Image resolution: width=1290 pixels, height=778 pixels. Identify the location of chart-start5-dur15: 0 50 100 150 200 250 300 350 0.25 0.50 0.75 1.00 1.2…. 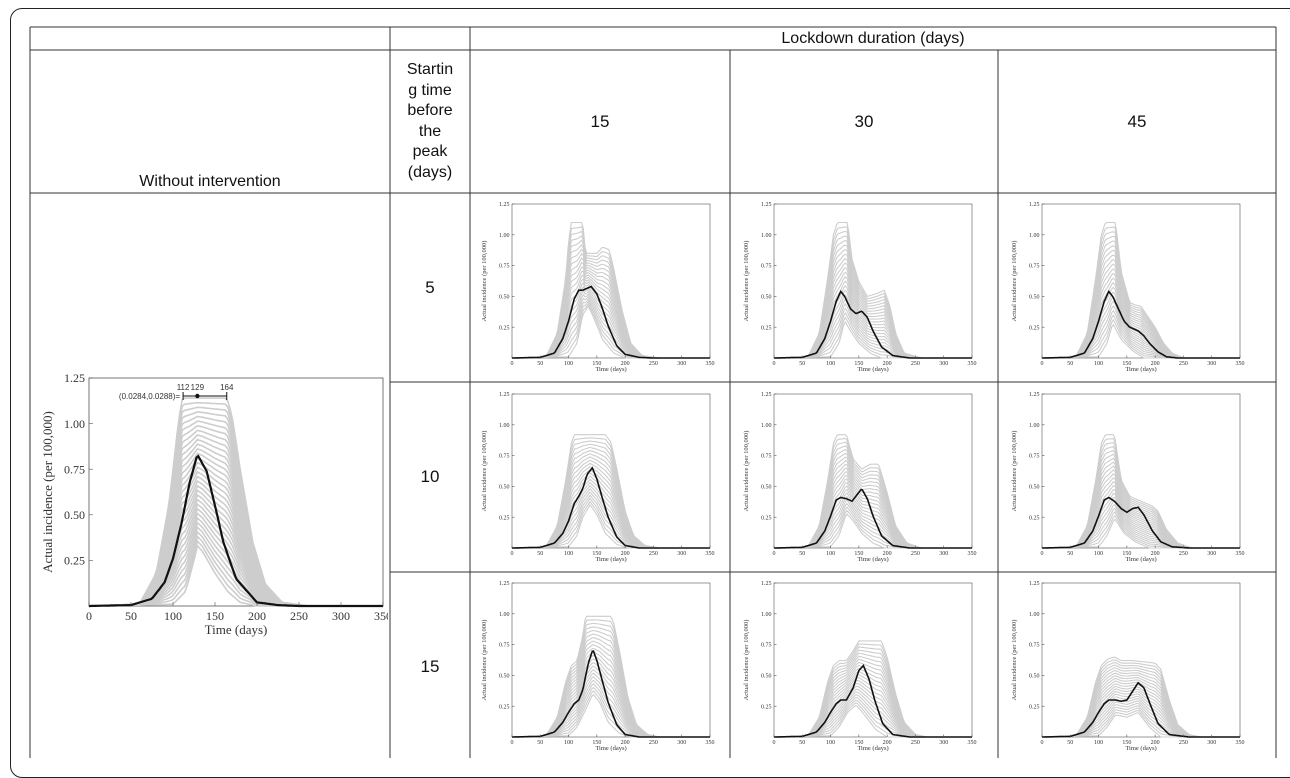
(598, 287).